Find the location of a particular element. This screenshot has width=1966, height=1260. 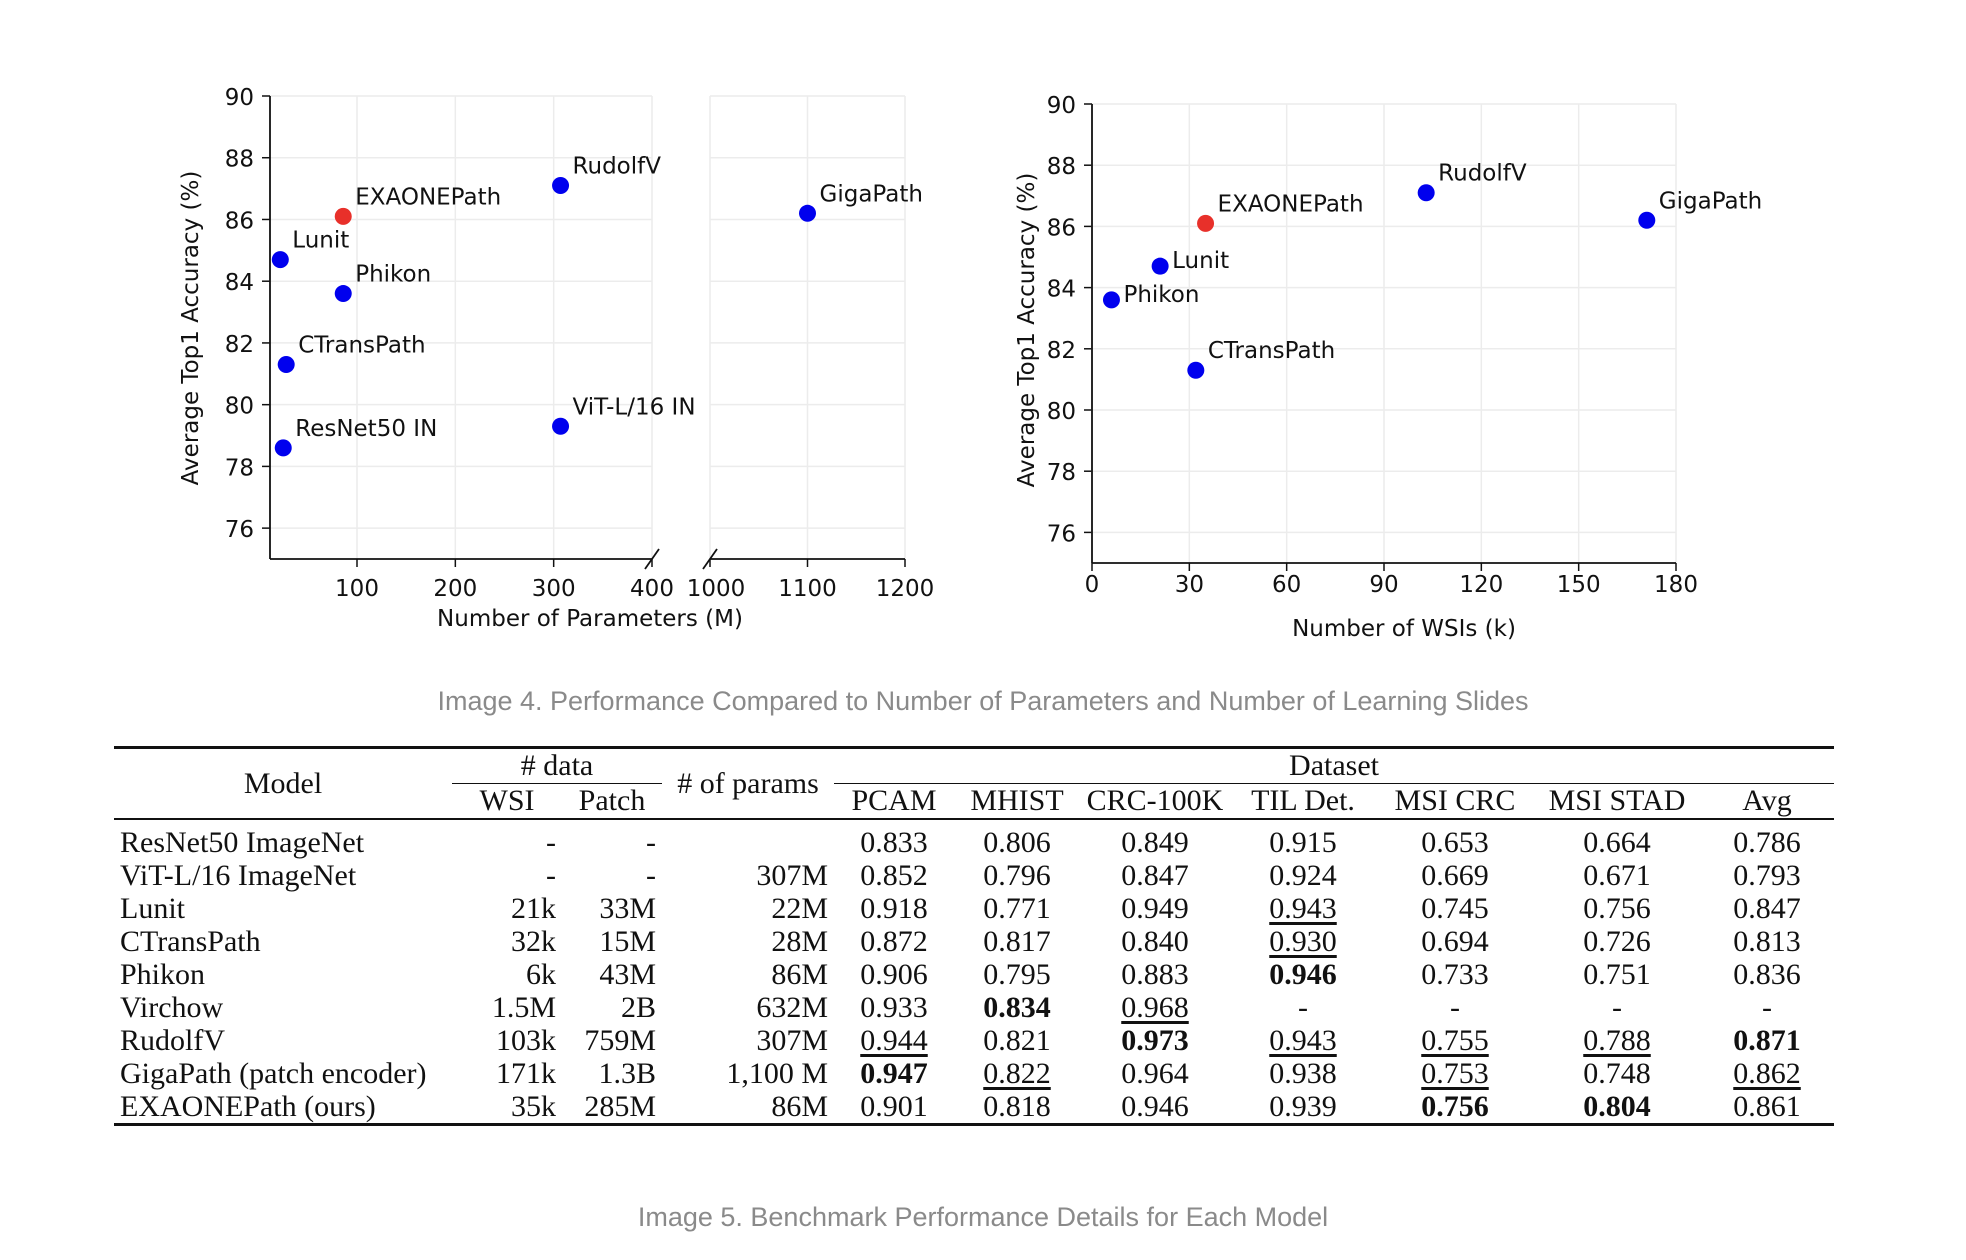

point-phikon is located at coordinates (1111, 300).